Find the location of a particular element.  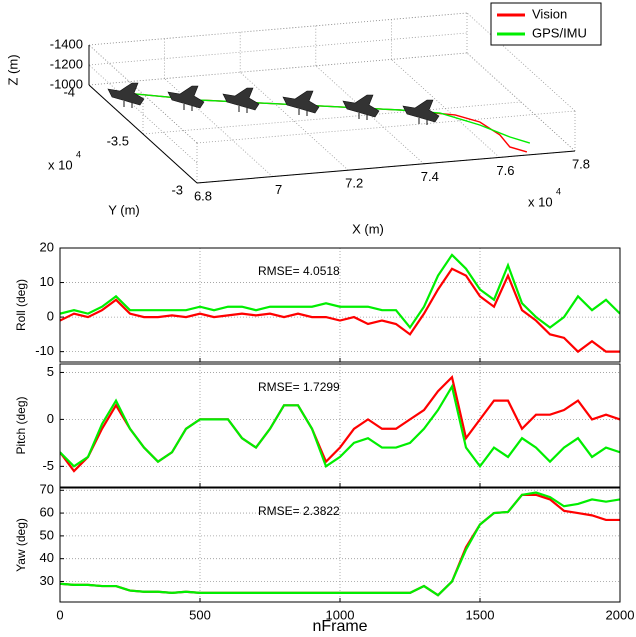

x-tick-label: 2000 is located at coordinates (620, 614).